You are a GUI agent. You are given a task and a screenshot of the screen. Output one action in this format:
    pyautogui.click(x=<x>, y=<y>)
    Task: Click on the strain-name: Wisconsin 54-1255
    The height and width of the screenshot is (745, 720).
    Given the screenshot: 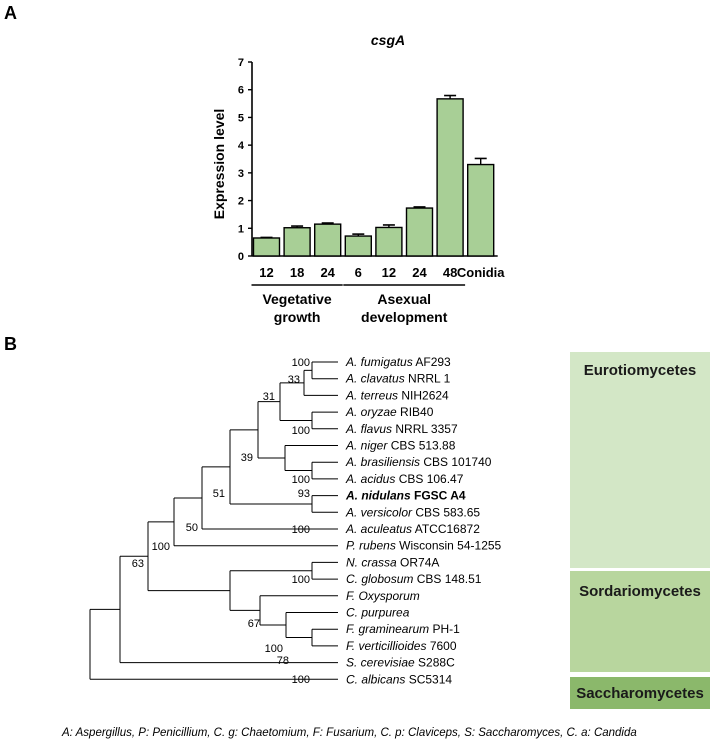 What is the action you would take?
    pyautogui.click(x=449, y=546)
    